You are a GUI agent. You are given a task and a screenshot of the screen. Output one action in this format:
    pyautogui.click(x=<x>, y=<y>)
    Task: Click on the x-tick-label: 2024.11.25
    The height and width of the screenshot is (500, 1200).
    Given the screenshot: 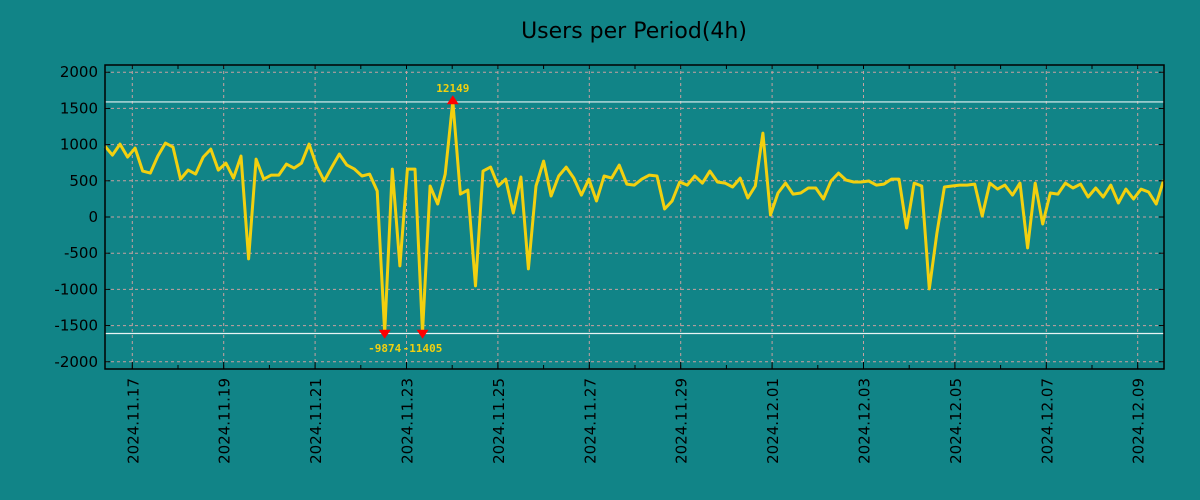 What is the action you would take?
    pyautogui.click(x=499, y=421)
    